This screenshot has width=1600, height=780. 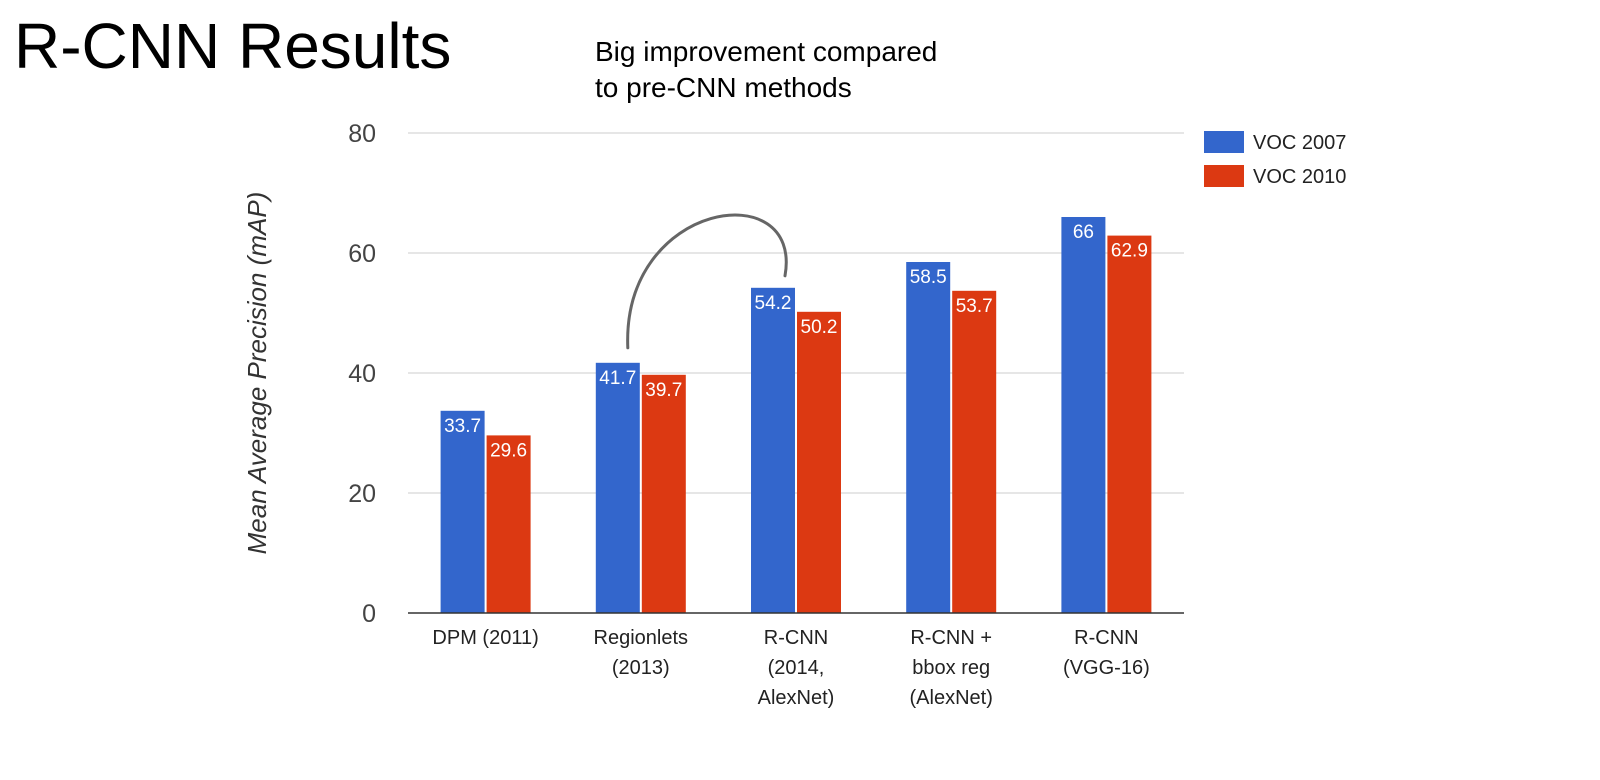 What do you see at coordinates (1275, 159) in the screenshot?
I see `legend: VOC 2007 VOC 2010` at bounding box center [1275, 159].